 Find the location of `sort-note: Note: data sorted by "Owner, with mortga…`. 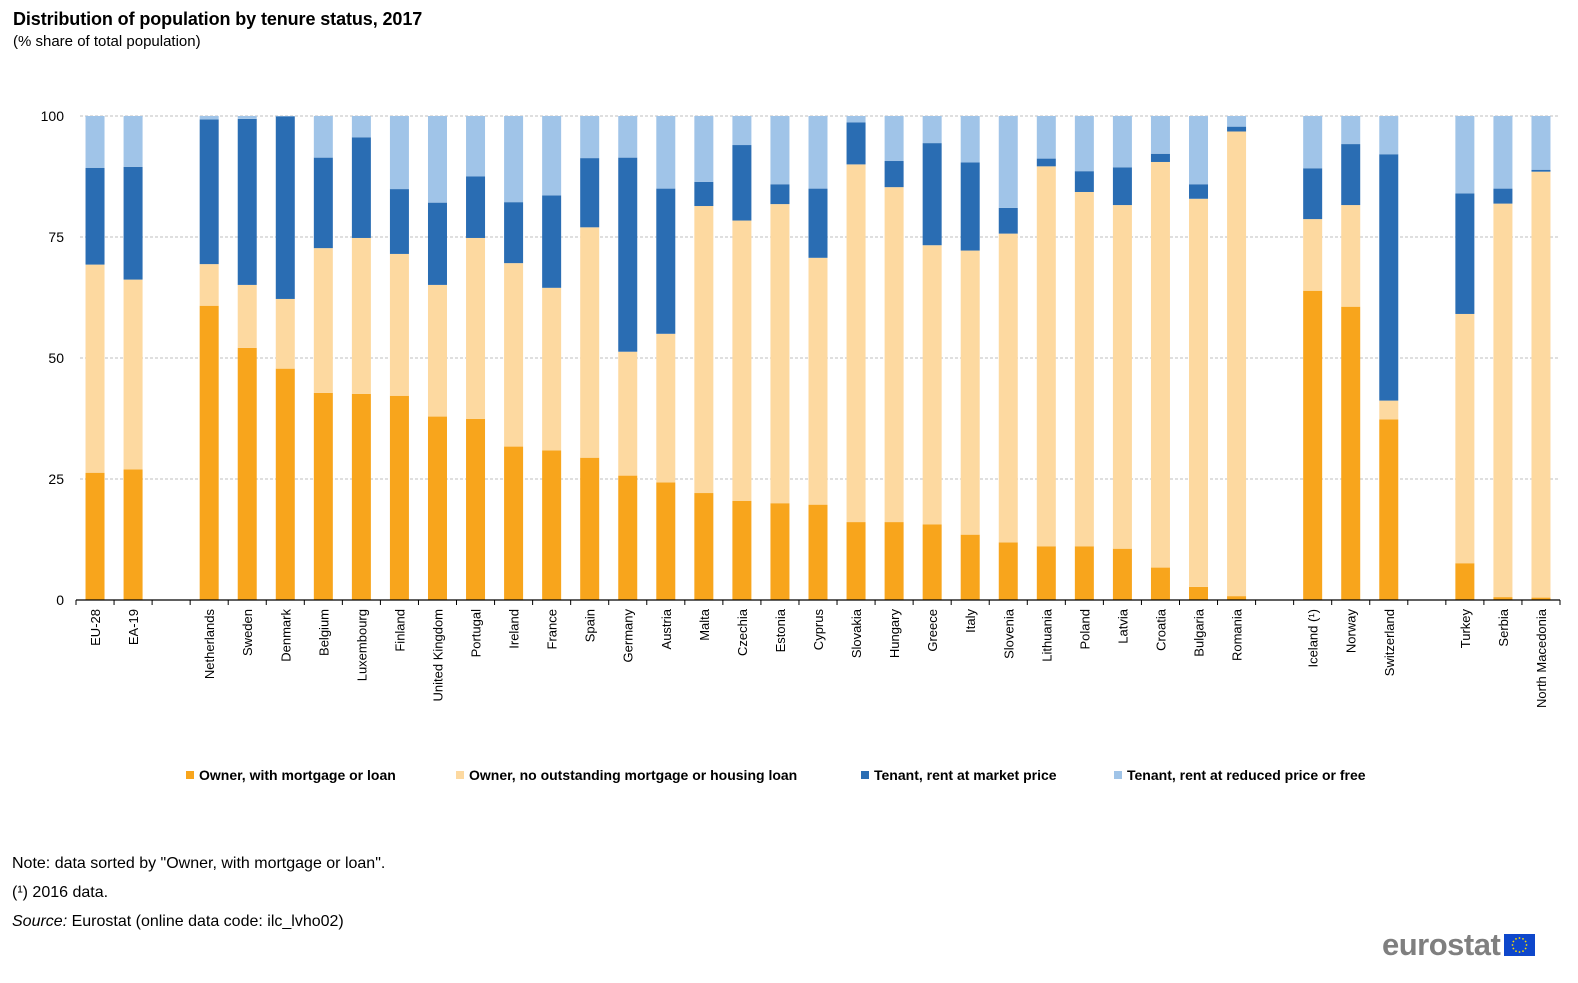

sort-note: Note: data sorted by "Owner, with mortga… is located at coordinates (199, 863).